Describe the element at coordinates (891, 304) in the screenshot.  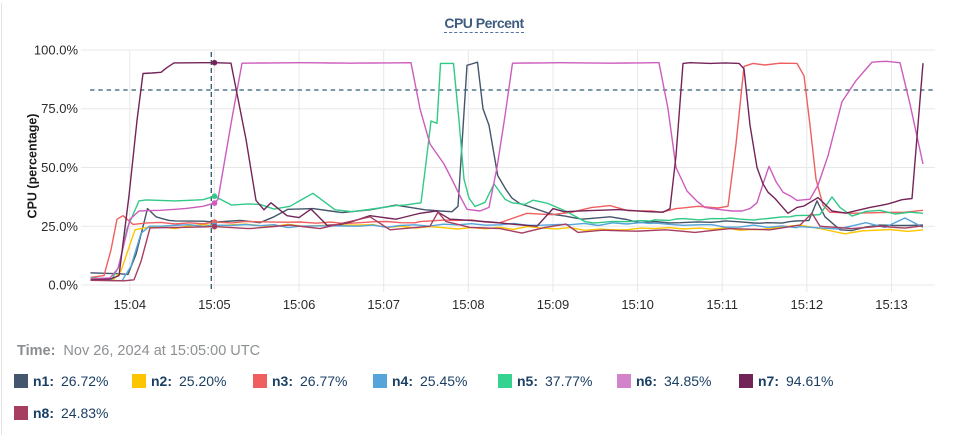
I see `svg-text: 15:13` at that location.